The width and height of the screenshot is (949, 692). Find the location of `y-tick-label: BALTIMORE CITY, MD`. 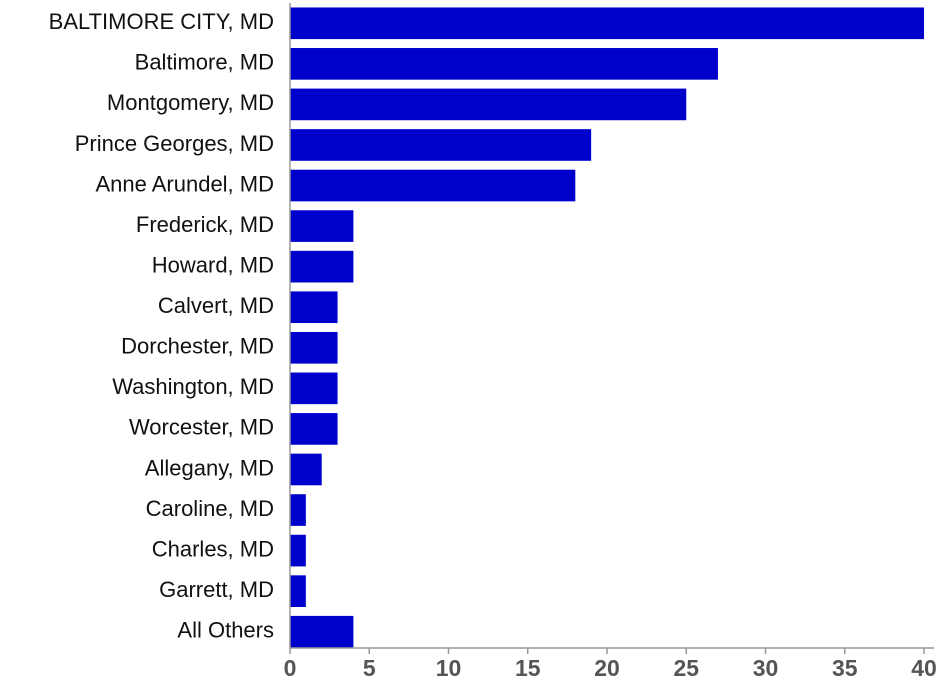

y-tick-label: BALTIMORE CITY, MD is located at coordinates (161, 21).